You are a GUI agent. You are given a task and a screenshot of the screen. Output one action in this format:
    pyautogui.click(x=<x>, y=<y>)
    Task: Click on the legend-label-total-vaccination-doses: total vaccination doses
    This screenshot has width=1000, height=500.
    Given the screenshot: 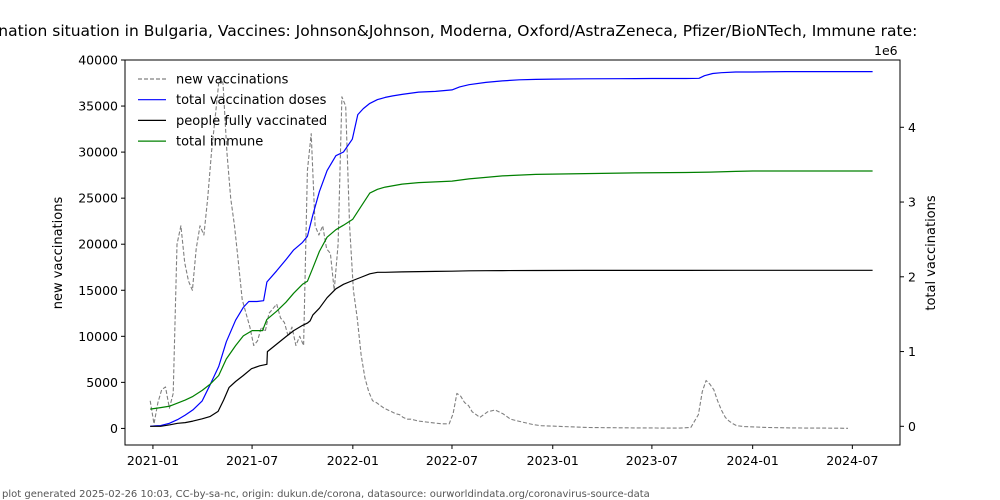 What is the action you would take?
    pyautogui.click(x=251, y=100)
    